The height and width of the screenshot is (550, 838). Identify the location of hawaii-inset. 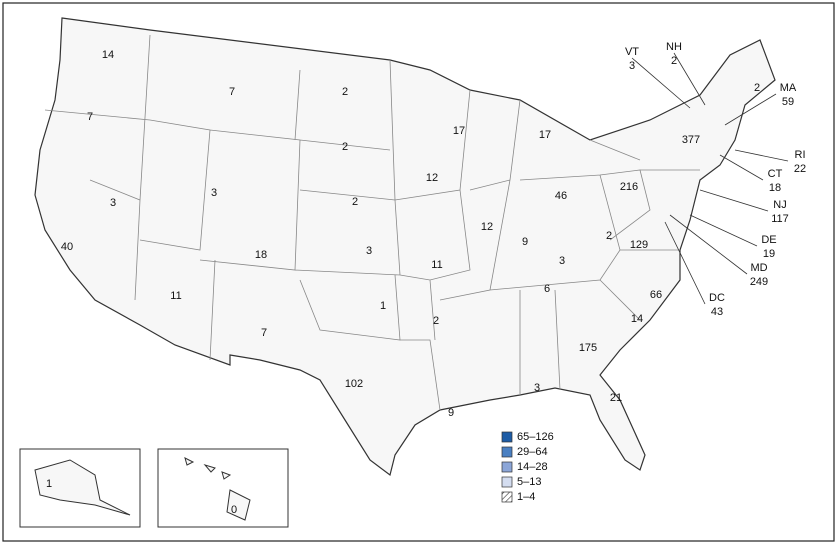
(223, 488).